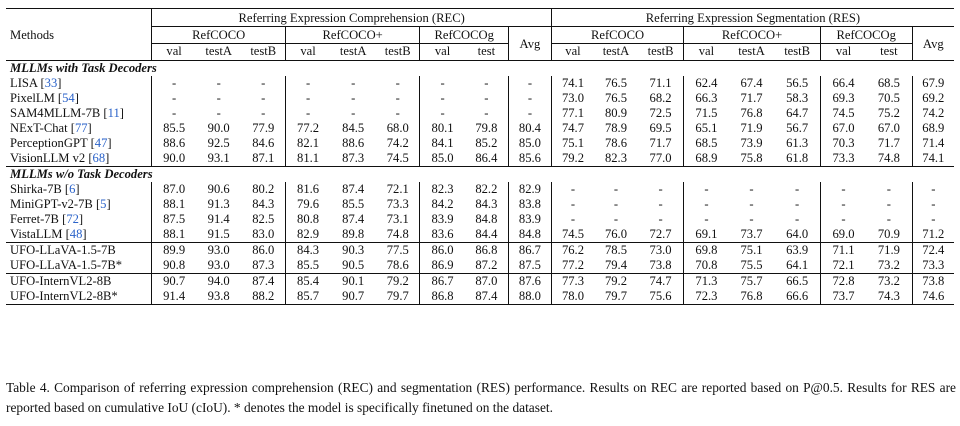 Image resolution: width=960 pixels, height=426 pixels. I want to click on citation-number: 6, so click(72, 189).